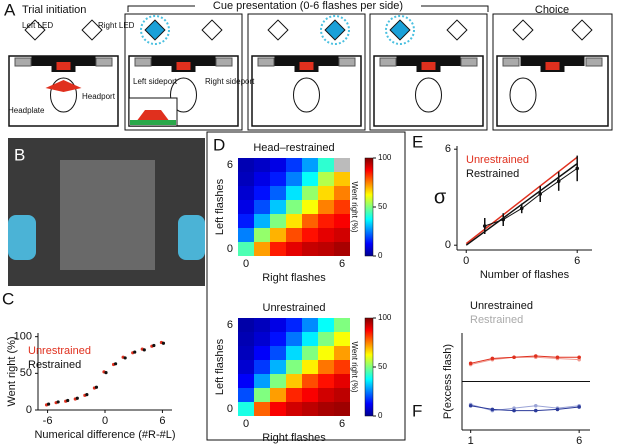 The height and width of the screenshot is (445, 617). I want to click on line, so click(525, 408).